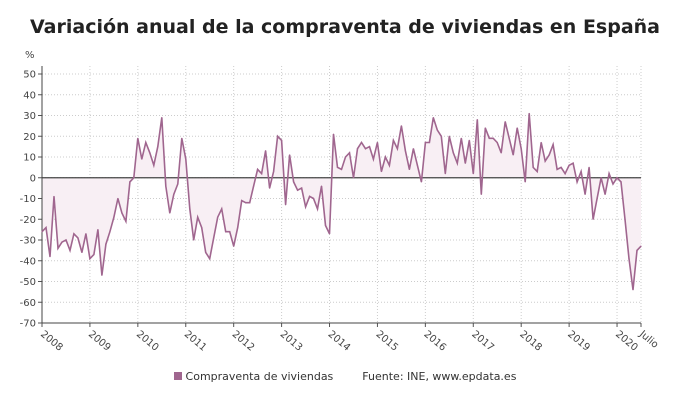 Image resolution: width=690 pixels, height=405 pixels. I want to click on y-axis-label: %, so click(30, 55).